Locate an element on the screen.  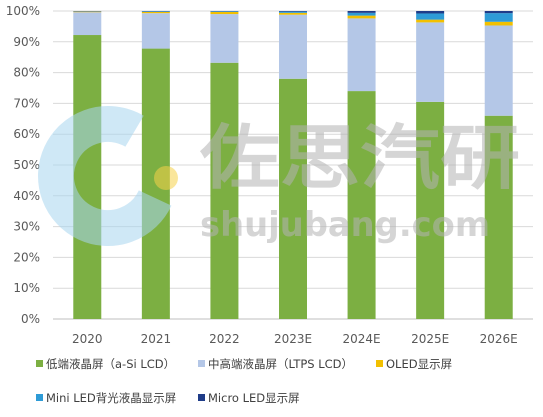
bar-segment-2025E-s3 is located at coordinates (430, 16).